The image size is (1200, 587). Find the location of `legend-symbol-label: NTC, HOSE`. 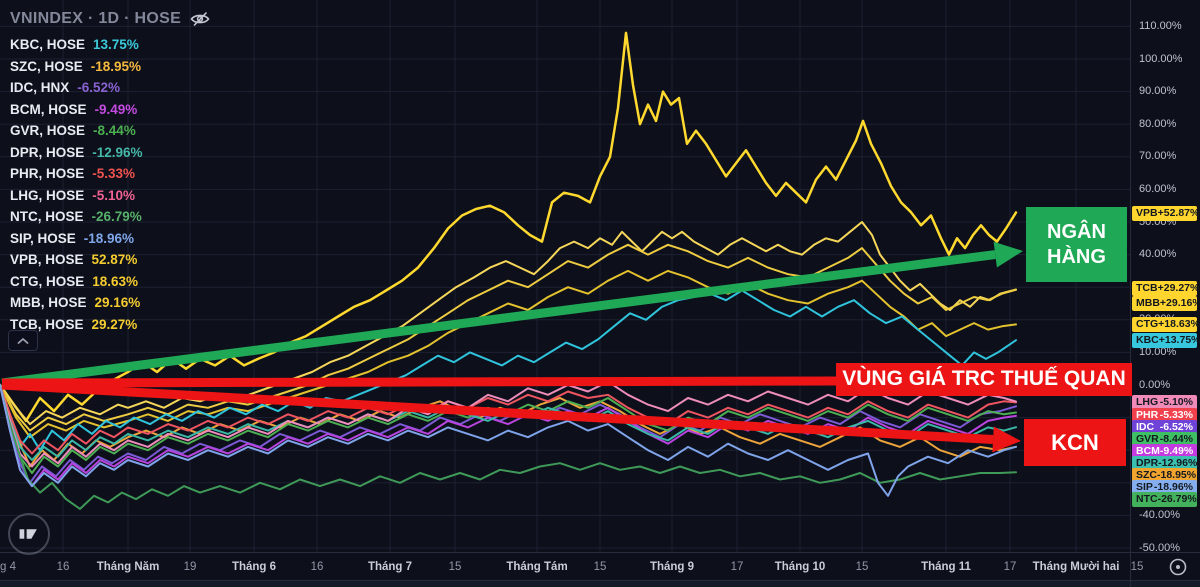

legend-symbol-label: NTC, HOSE is located at coordinates (47, 217).